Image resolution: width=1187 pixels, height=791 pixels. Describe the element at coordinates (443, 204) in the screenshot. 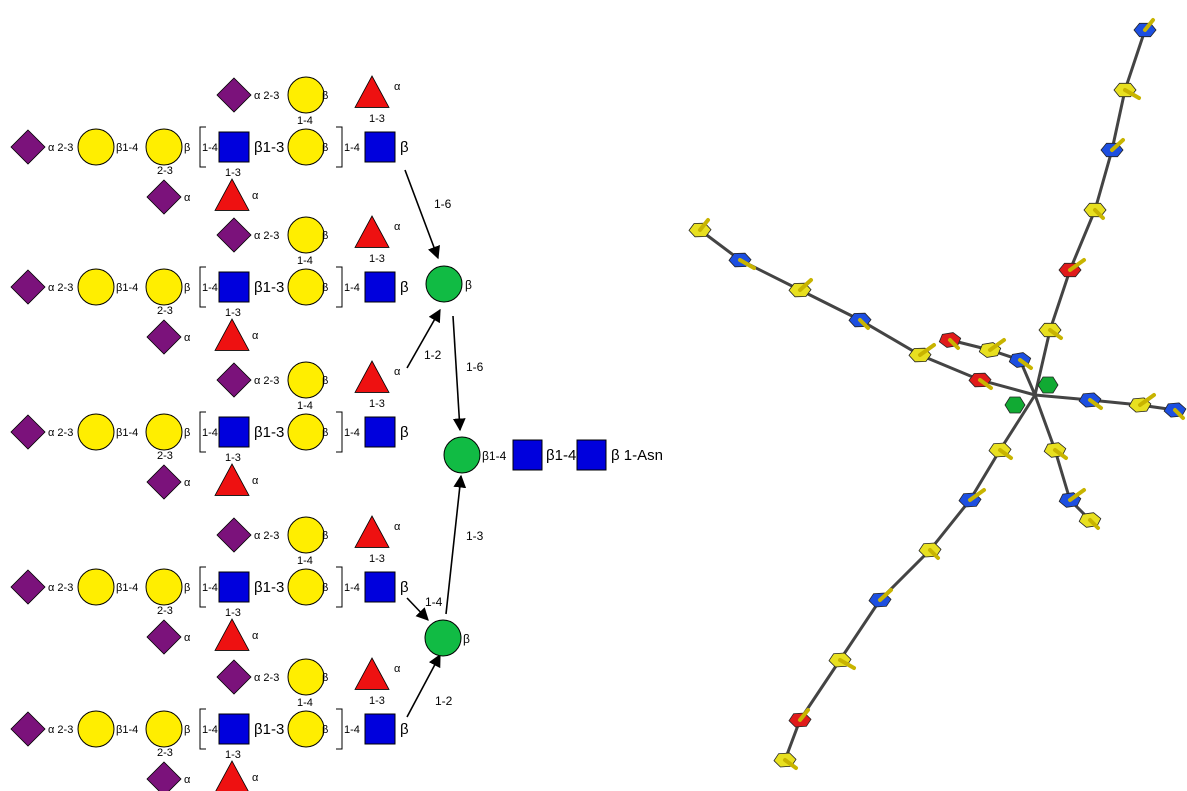

I see `core-link-label: 1-6` at that location.